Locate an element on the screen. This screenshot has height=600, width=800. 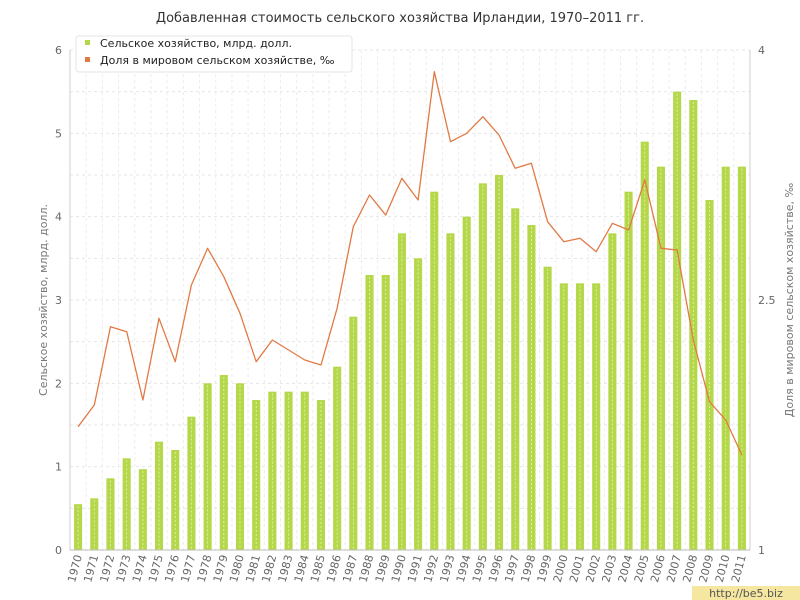
legend-label-line: Доля в мировом сельском хозяйстве, ‰ is located at coordinates (217, 60).